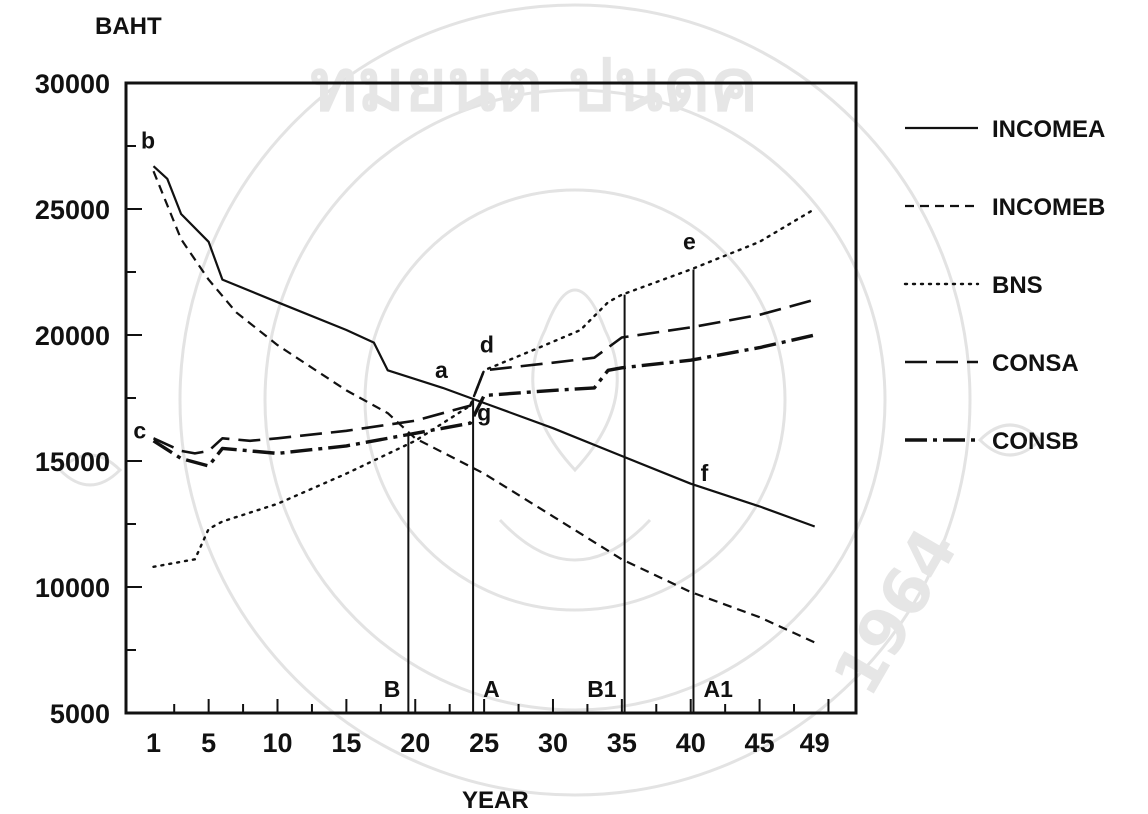 This screenshot has height=814, width=1148. I want to click on point-label-e: e, so click(689, 241).